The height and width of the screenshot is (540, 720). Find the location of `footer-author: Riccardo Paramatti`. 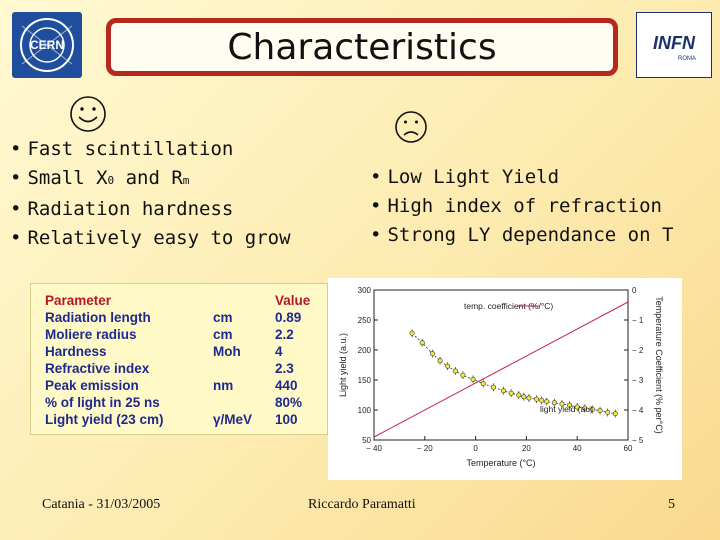

footer-author: Riccardo Paramatti is located at coordinates (362, 504).